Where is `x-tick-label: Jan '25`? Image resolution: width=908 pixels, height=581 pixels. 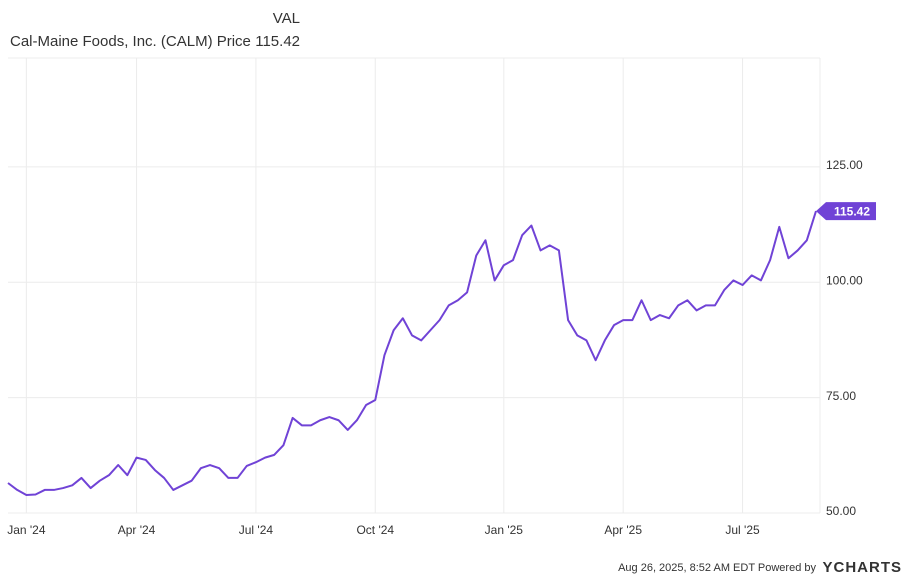
x-tick-label: Jan '25 is located at coordinates (504, 530).